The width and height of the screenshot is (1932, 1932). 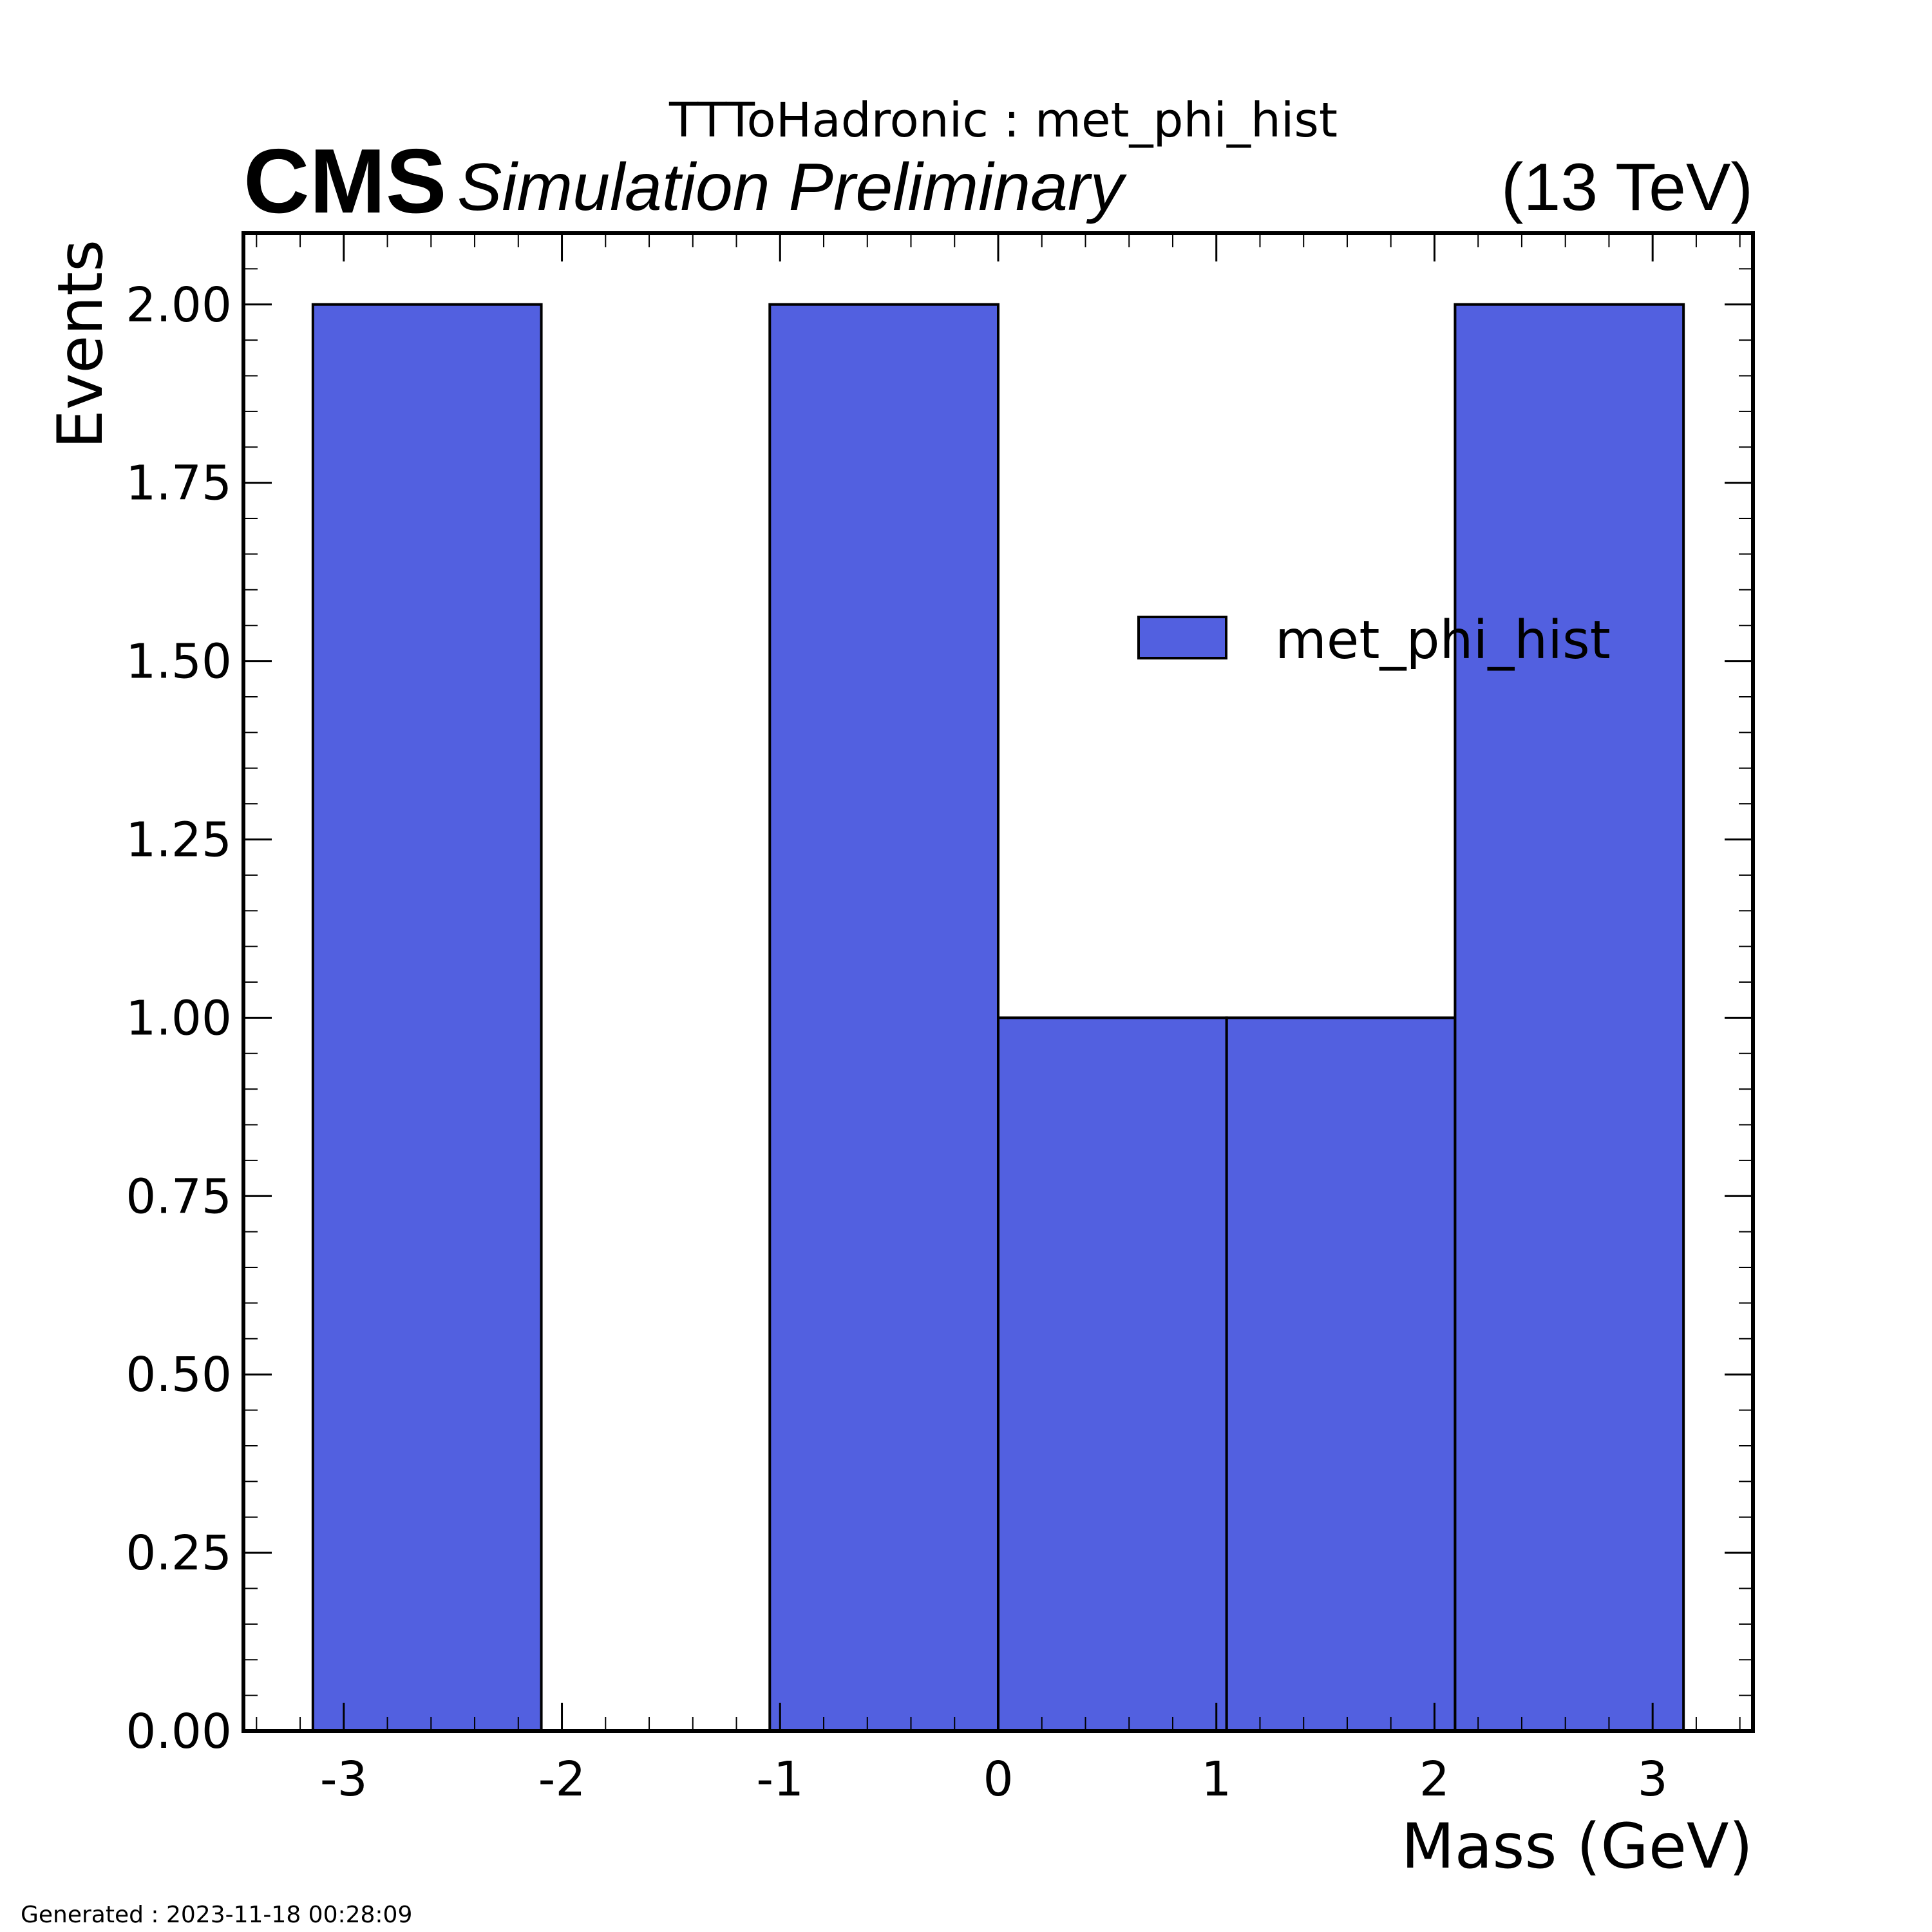 What do you see at coordinates (216, 1915) in the screenshot?
I see `generated-timestamp: Generated : 2023-11-18 00:28:09` at bounding box center [216, 1915].